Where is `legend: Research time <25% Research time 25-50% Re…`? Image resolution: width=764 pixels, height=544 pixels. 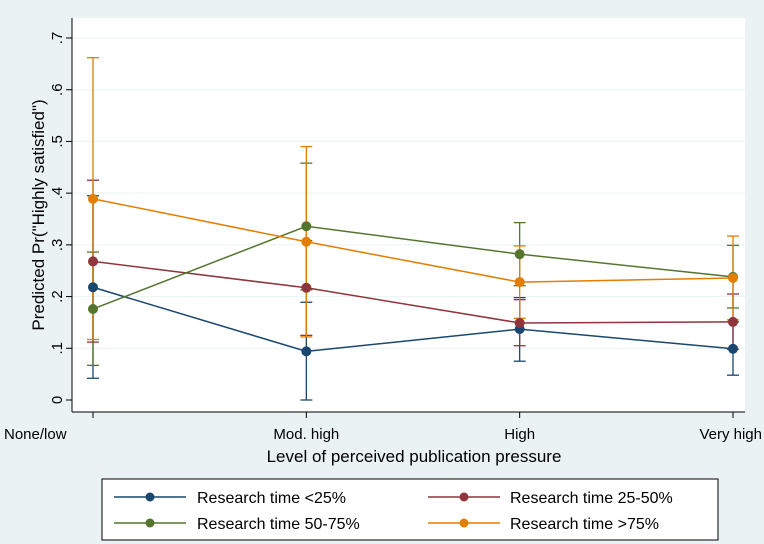 legend: Research time <25% Research time 25-50% Re… is located at coordinates (410, 509).